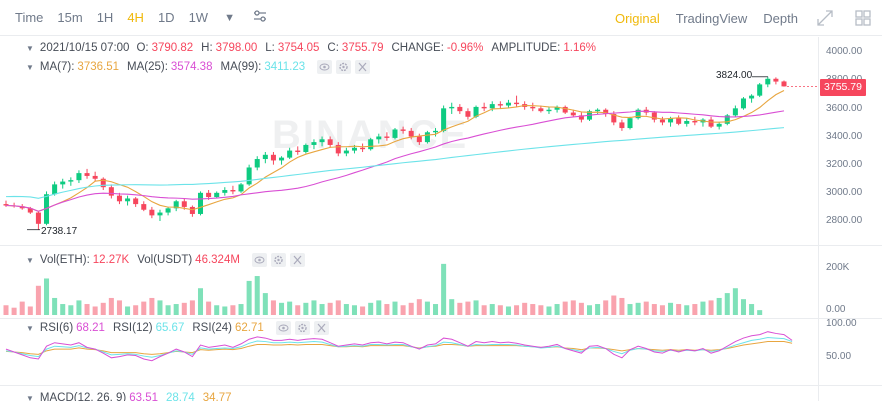 The height and width of the screenshot is (401, 882). What do you see at coordinates (147, 67) in the screenshot?
I see `ma25-label: MA(25):` at bounding box center [147, 67].